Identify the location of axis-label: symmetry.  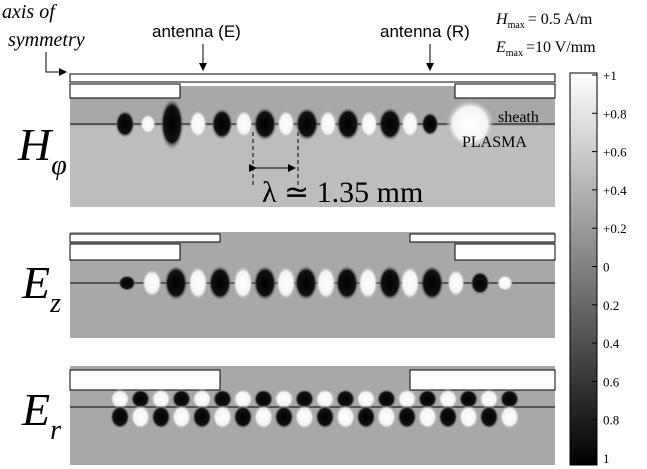
(46, 40).